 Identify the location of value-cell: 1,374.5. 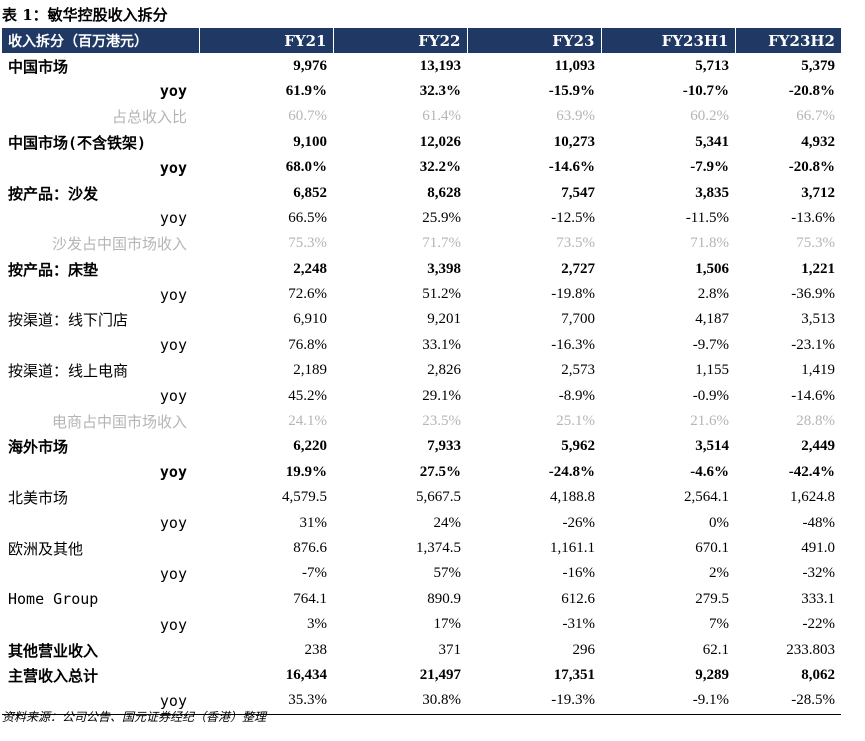
(438, 548).